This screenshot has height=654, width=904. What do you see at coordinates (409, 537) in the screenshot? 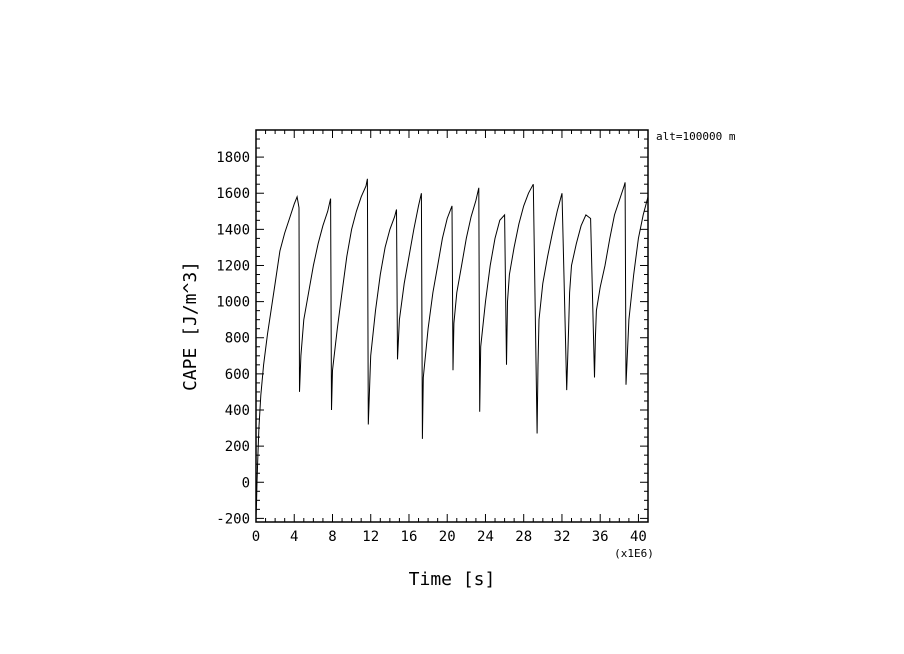
I see `x-tick-label: 16` at bounding box center [409, 537].